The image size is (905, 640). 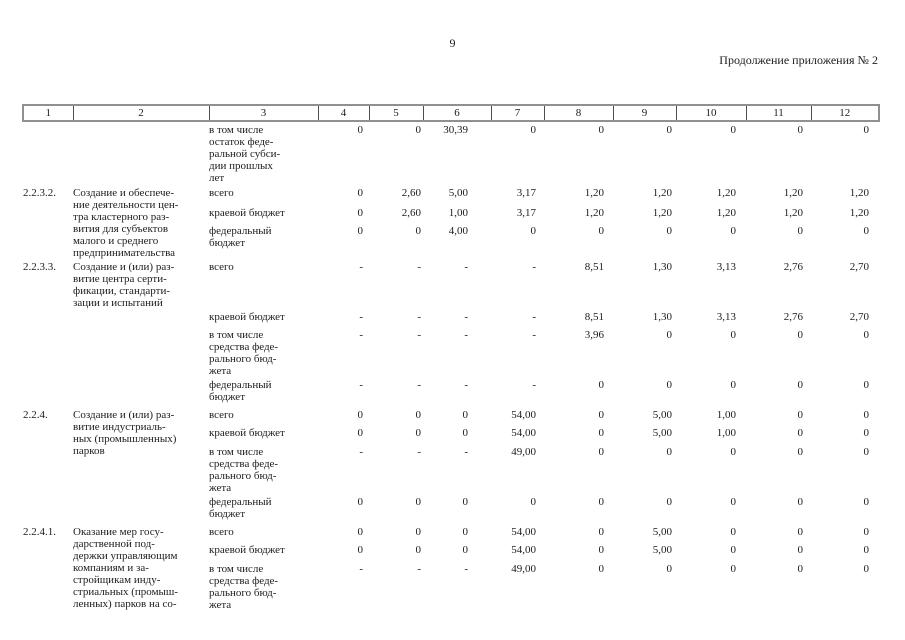 What do you see at coordinates (451, 241) in the screenshot?
I see `table-row: федеральный бюджет 0 0 4,00 0 0 0 0 0 0` at bounding box center [451, 241].